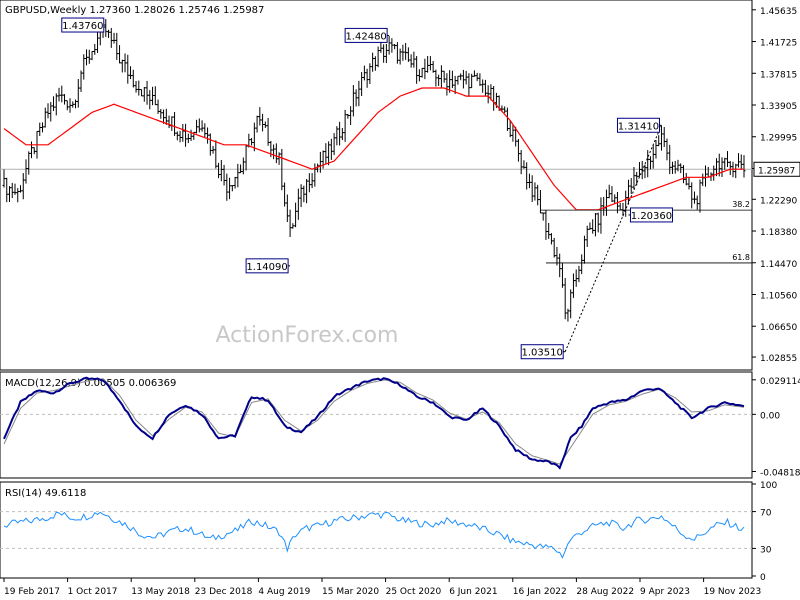 The image size is (800, 600). Describe the element at coordinates (540, 592) in the screenshot. I see `x-axis-label-8: 16 Jan 2022` at that location.